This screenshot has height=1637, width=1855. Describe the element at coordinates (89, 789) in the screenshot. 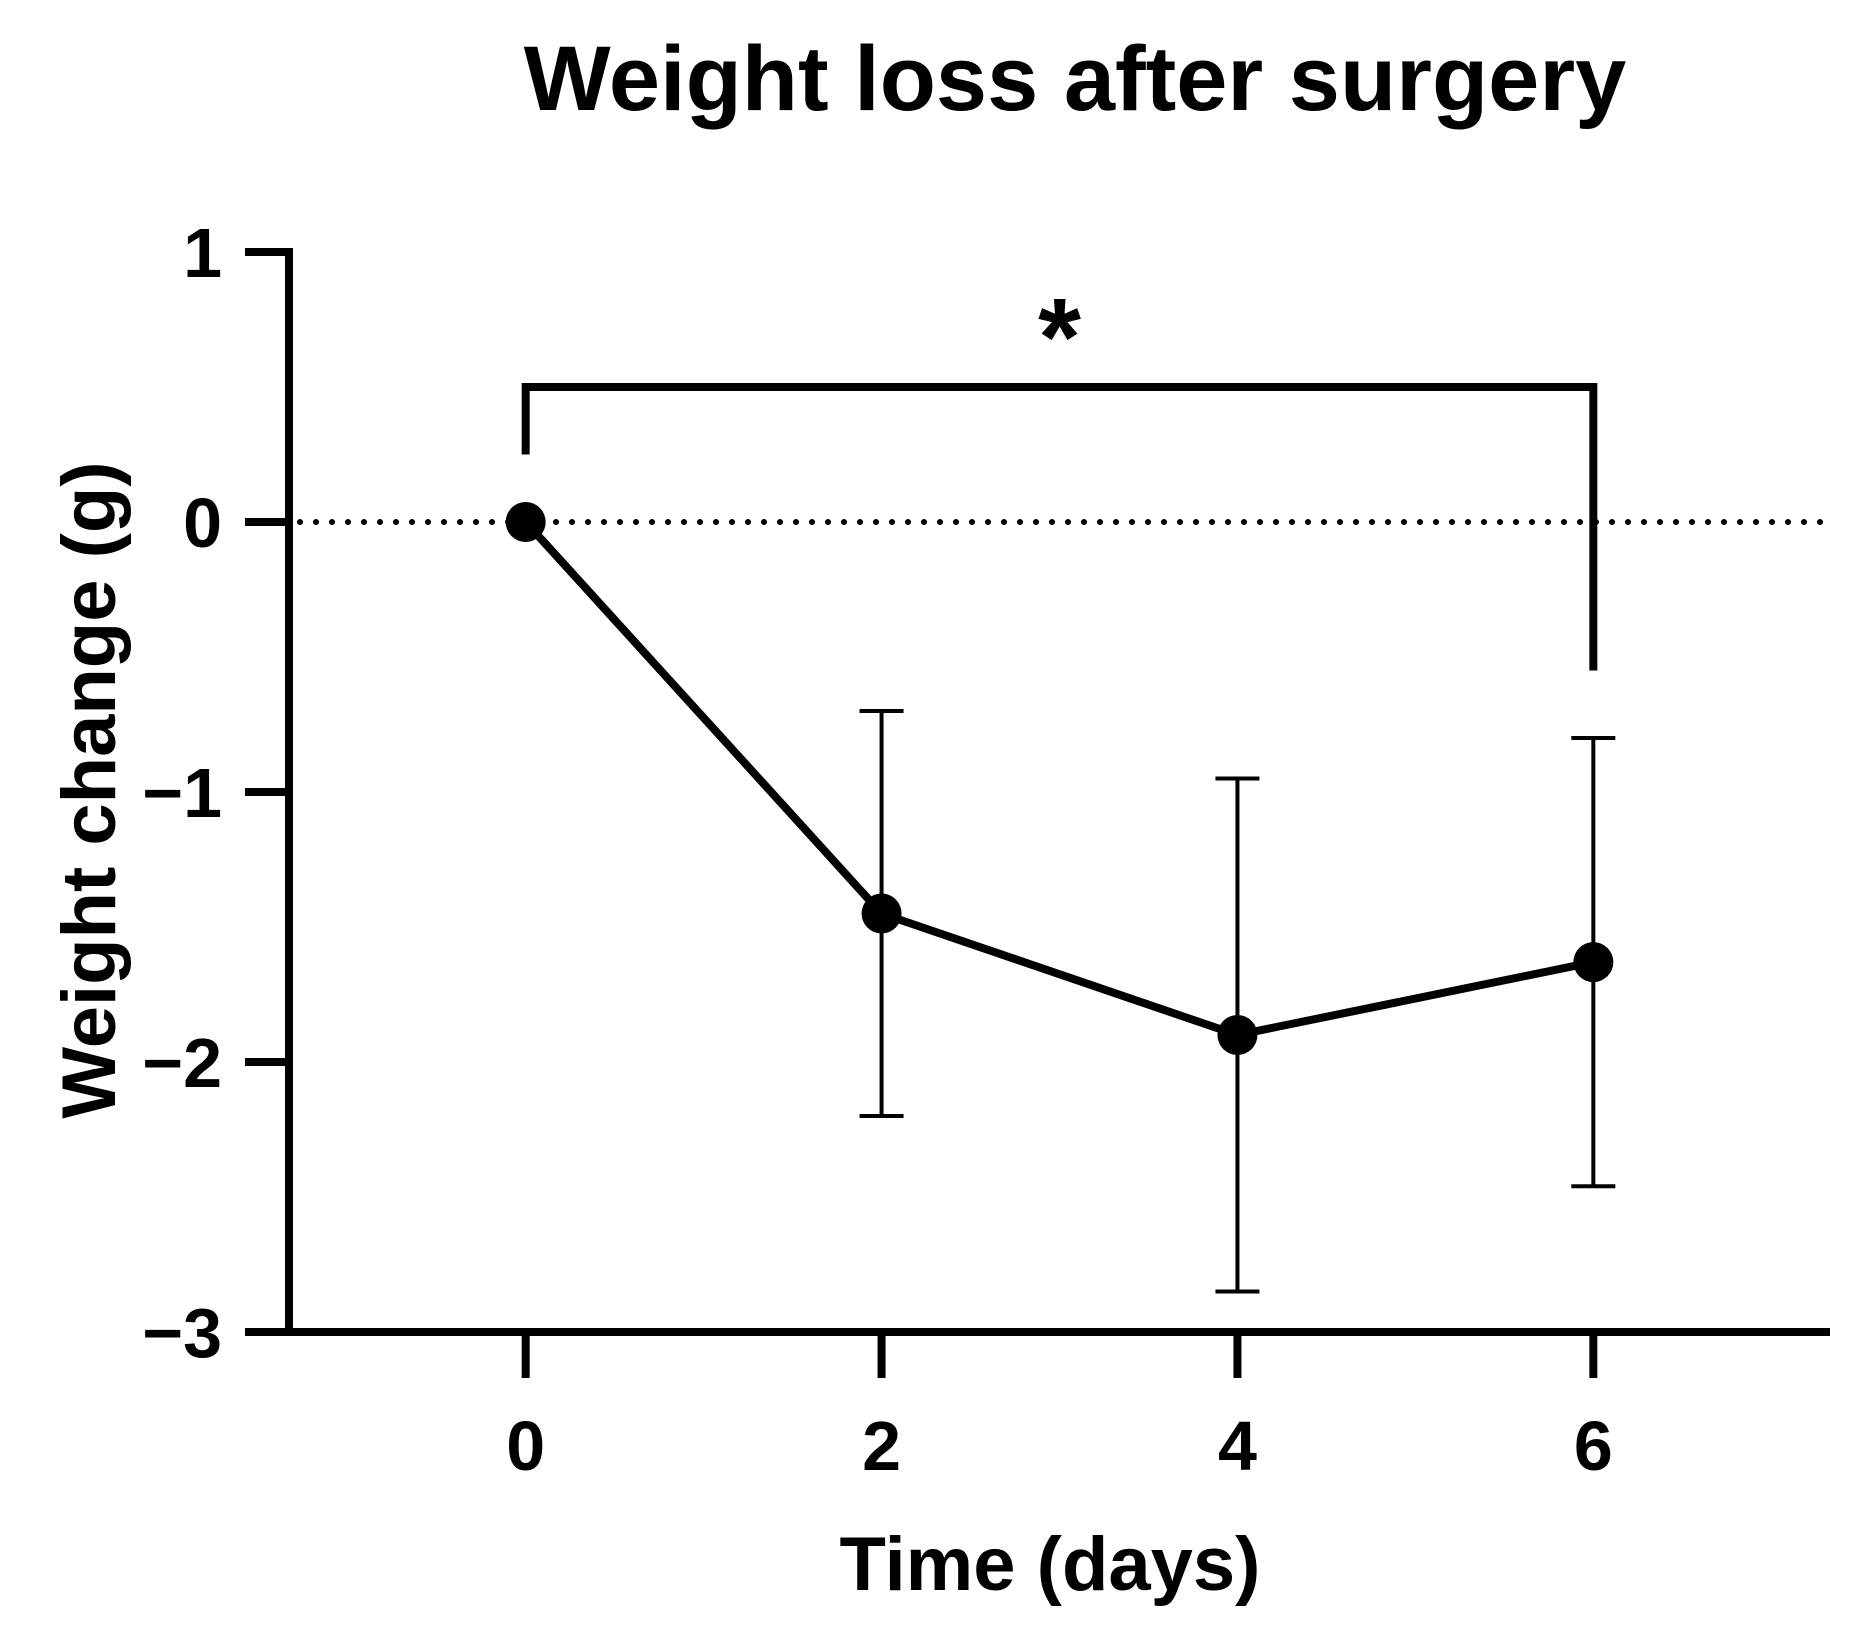

I see `y-axis-title: Weight change (g)` at that location.